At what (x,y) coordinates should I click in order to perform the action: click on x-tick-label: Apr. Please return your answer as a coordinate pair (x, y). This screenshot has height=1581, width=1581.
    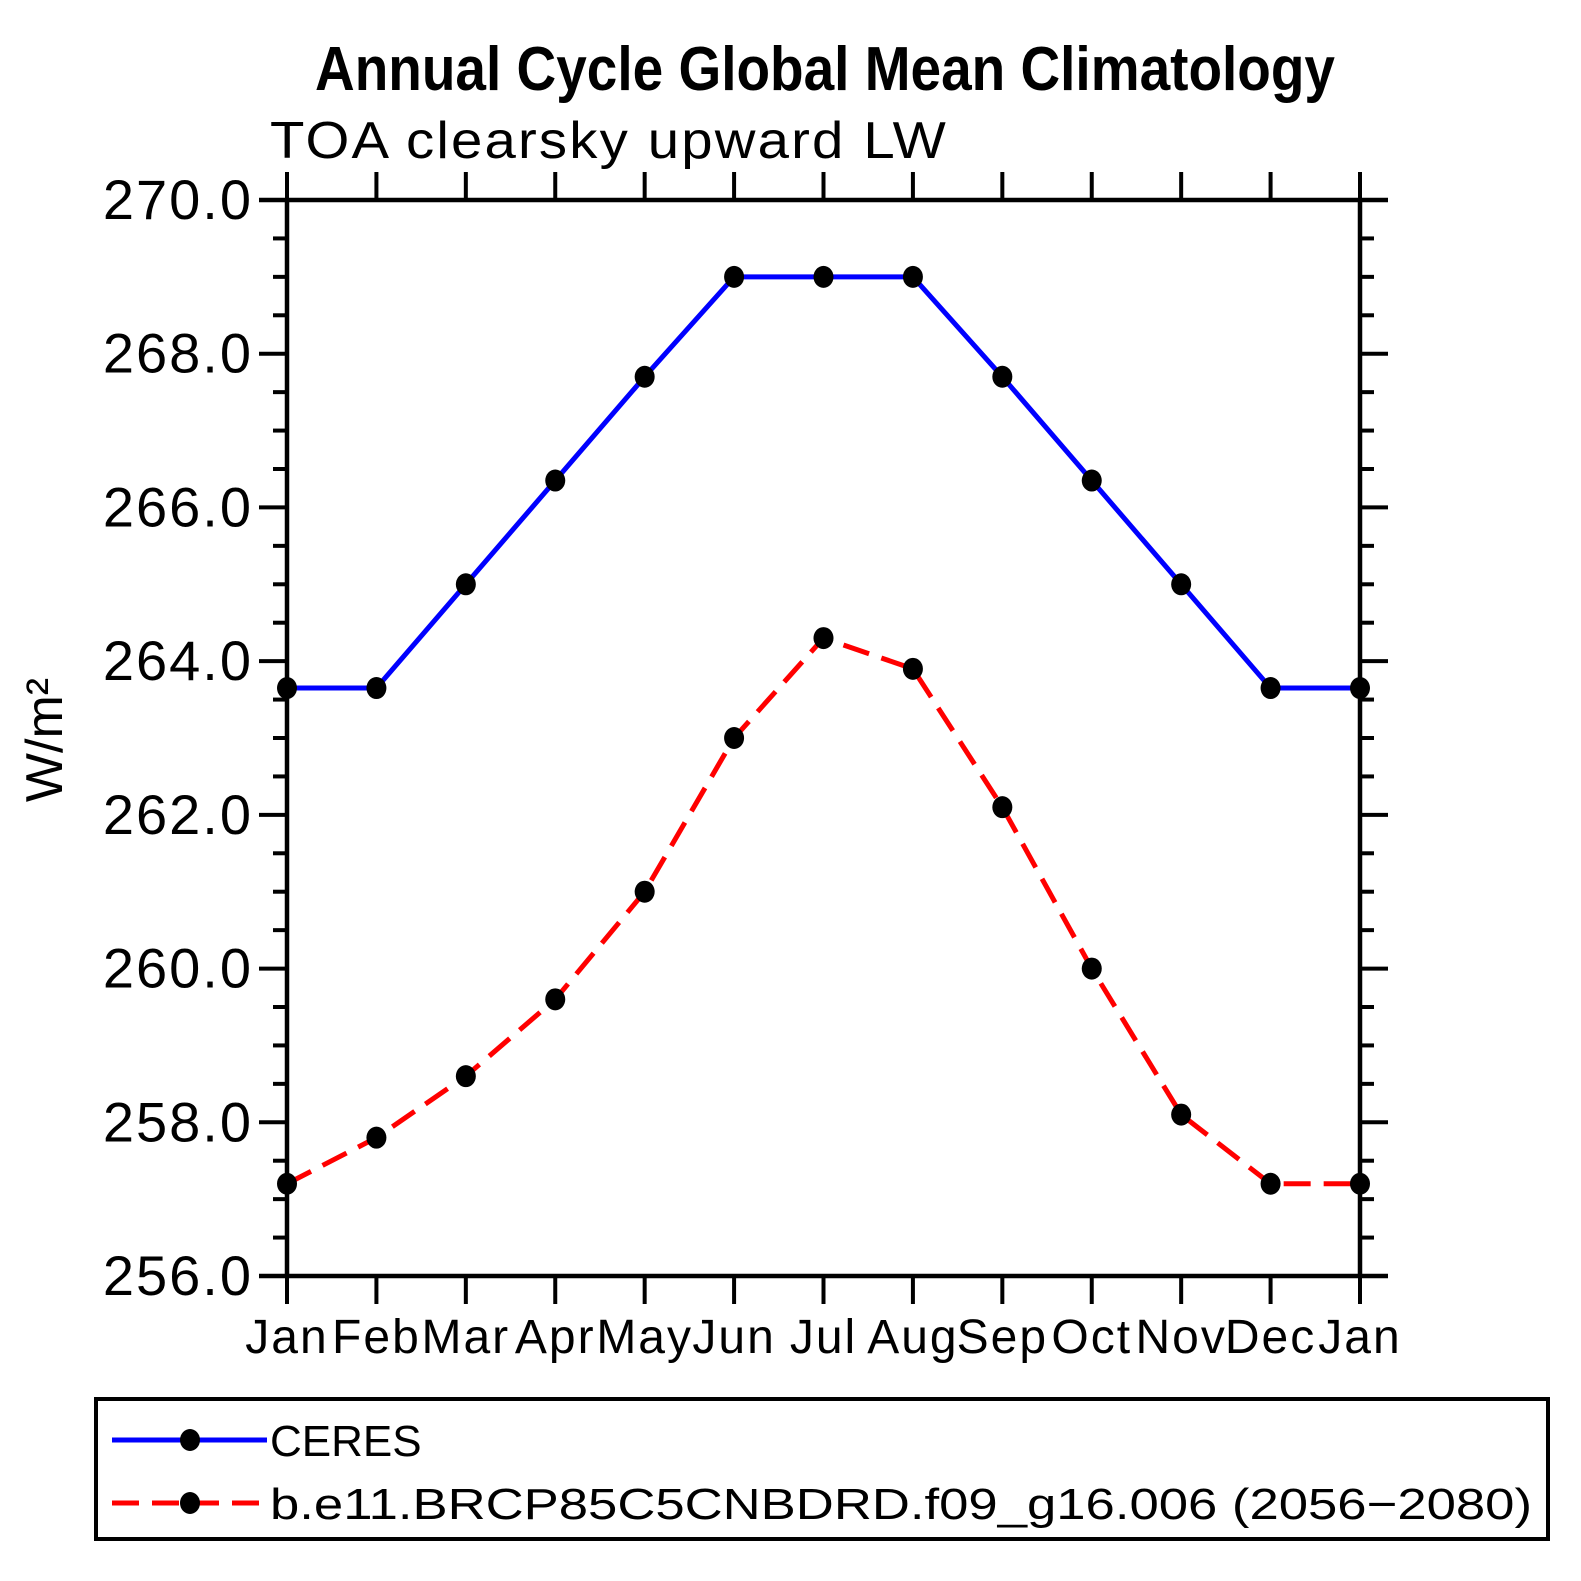
    Looking at the image, I should click on (555, 1337).